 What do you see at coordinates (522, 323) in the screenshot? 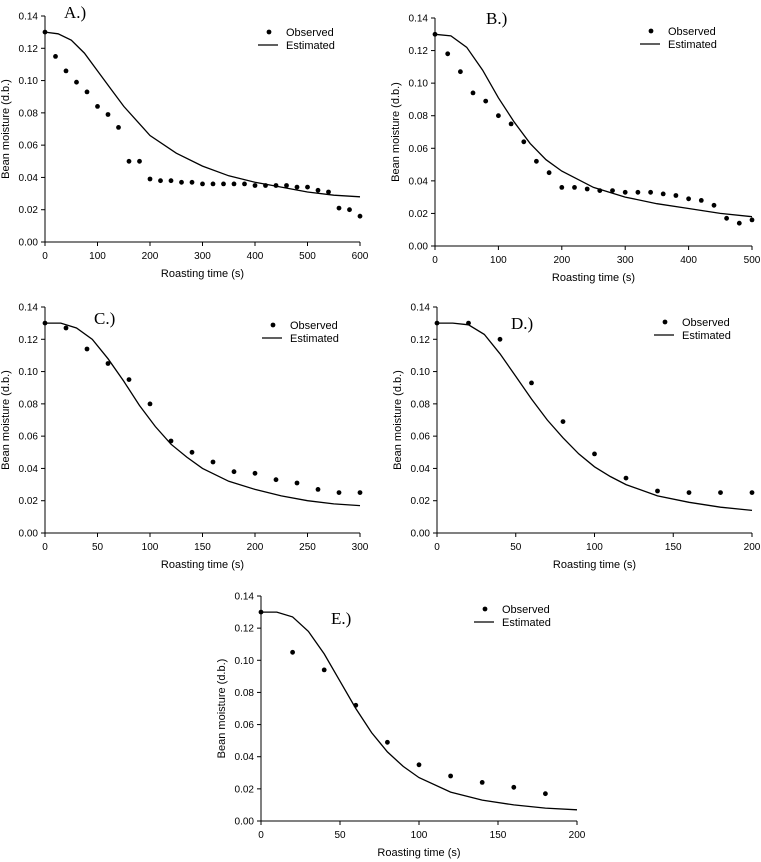
I see `panel-label: D.)` at bounding box center [522, 323].